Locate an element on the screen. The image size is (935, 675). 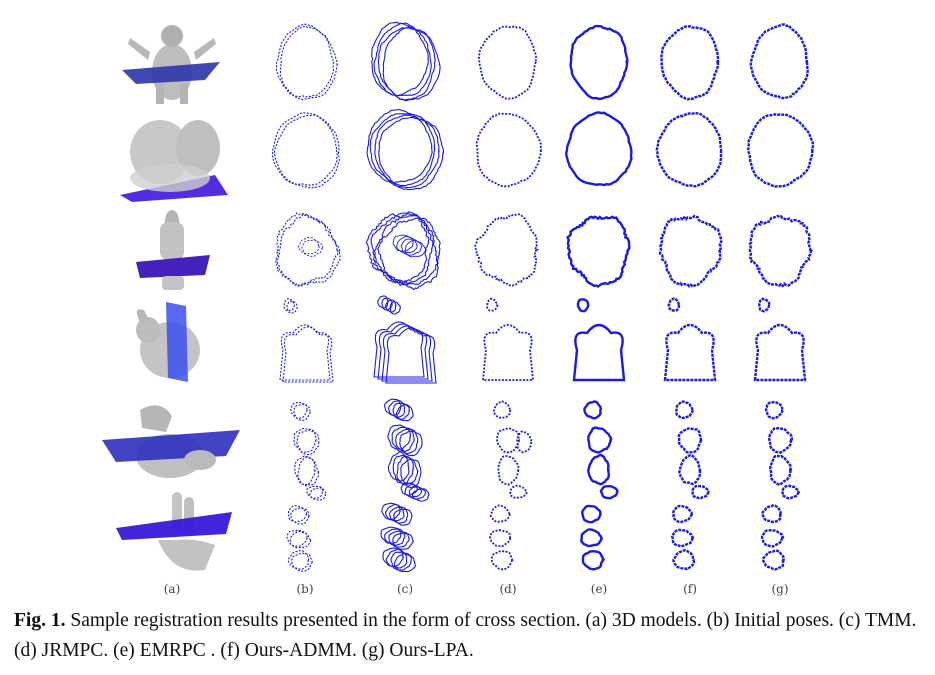
cross-section-dragon-g is located at coordinates (779, 443).